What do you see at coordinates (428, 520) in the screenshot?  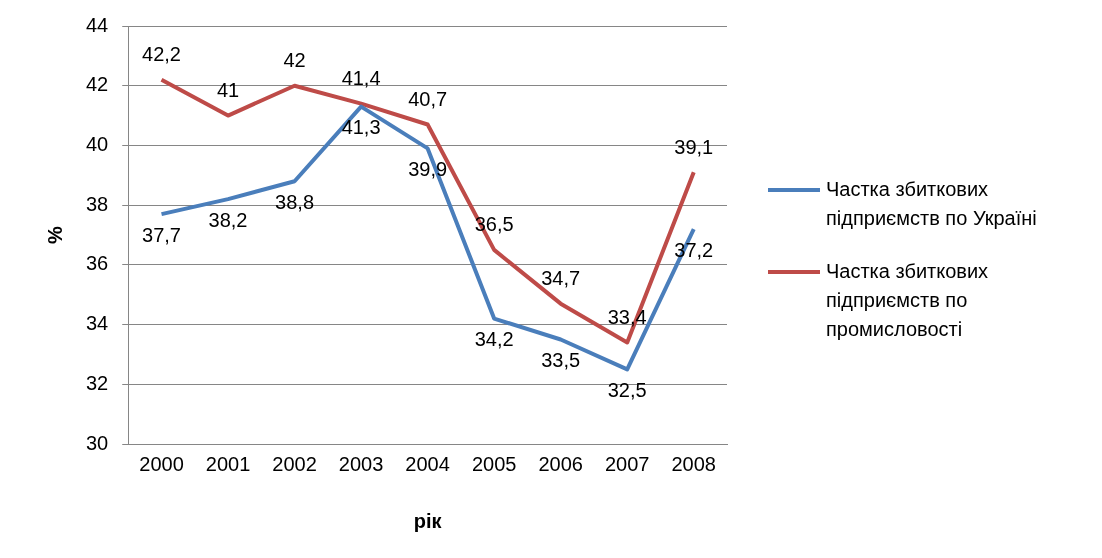 I see `x-axis-title: рік` at bounding box center [428, 520].